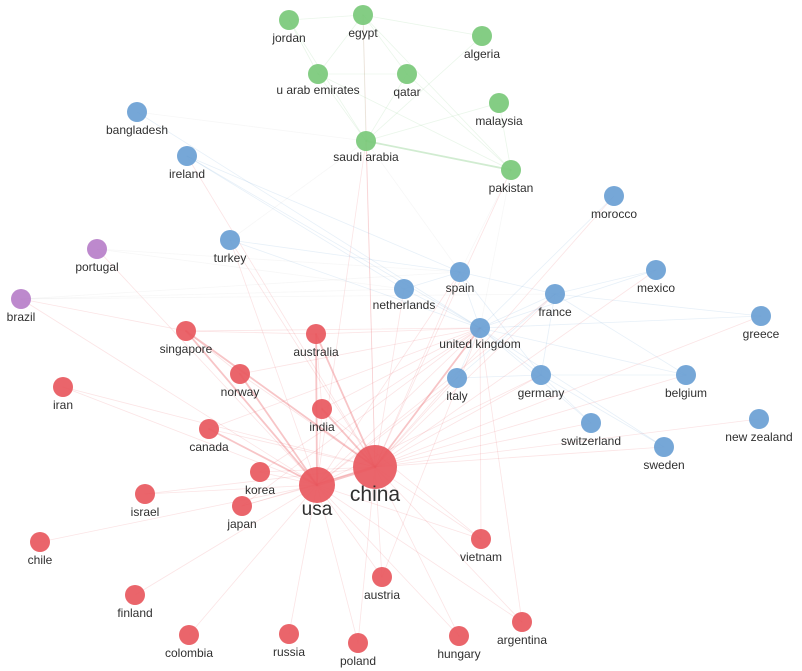 The width and height of the screenshot is (802, 671). Describe the element at coordinates (187, 174) in the screenshot. I see `node-label-ireland: ireland` at that location.